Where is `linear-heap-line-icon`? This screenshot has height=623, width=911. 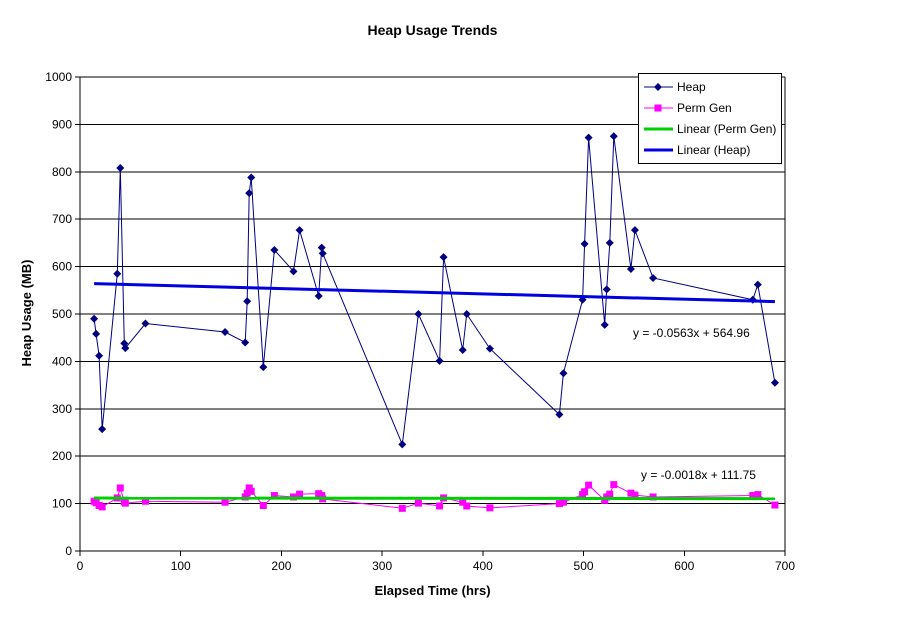 linear-heap-line-icon is located at coordinates (658, 149).